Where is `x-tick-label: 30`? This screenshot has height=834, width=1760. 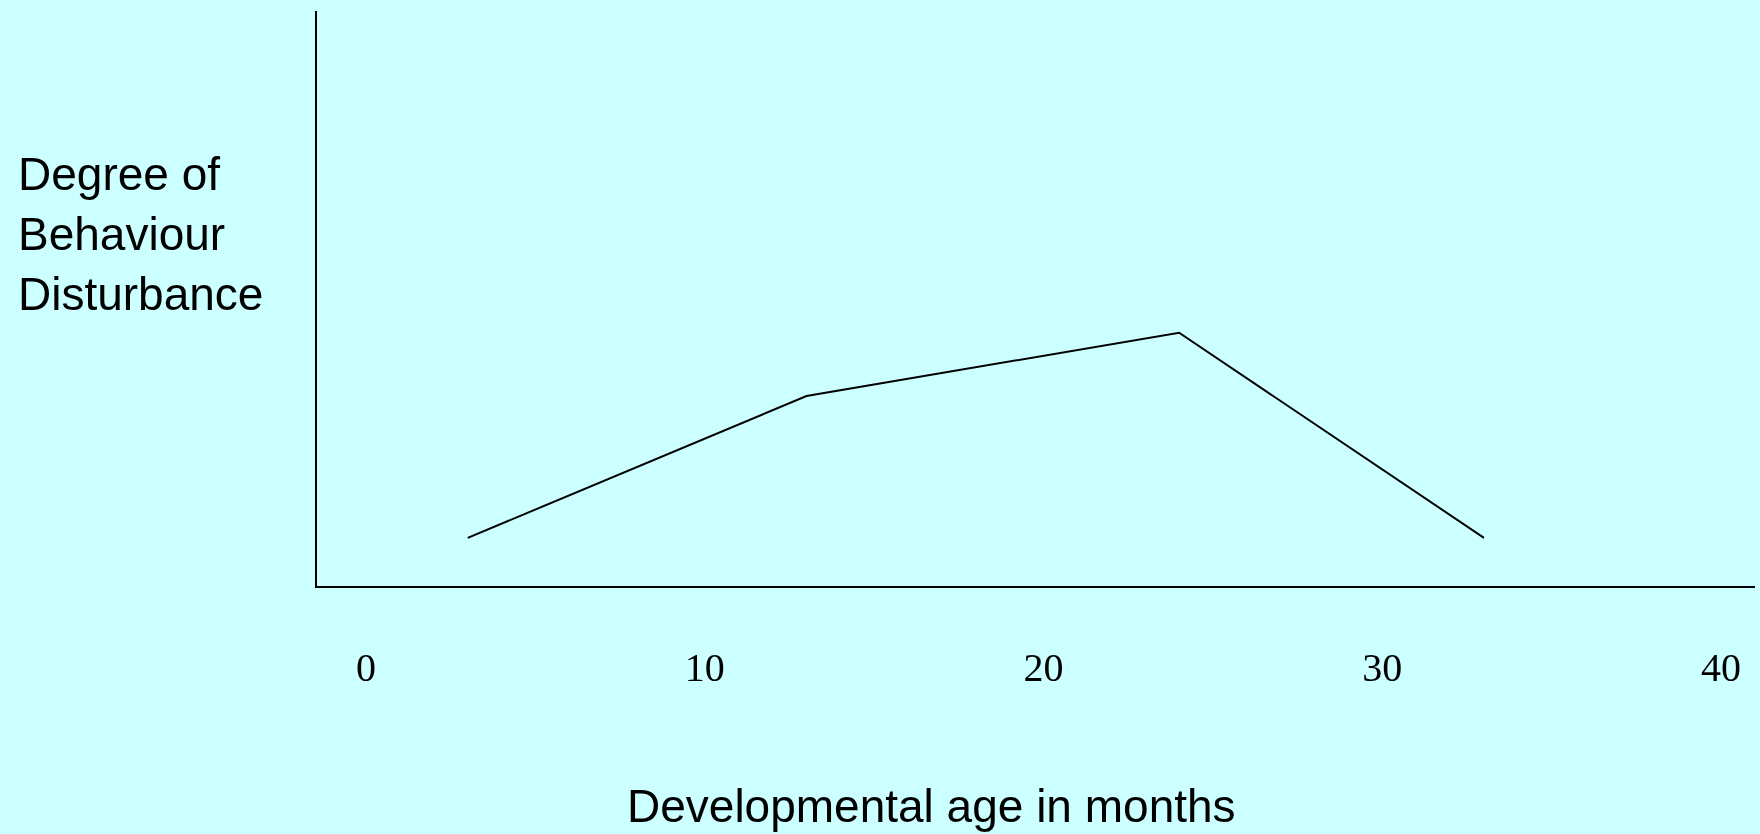 x-tick-label: 30 is located at coordinates (1382, 667).